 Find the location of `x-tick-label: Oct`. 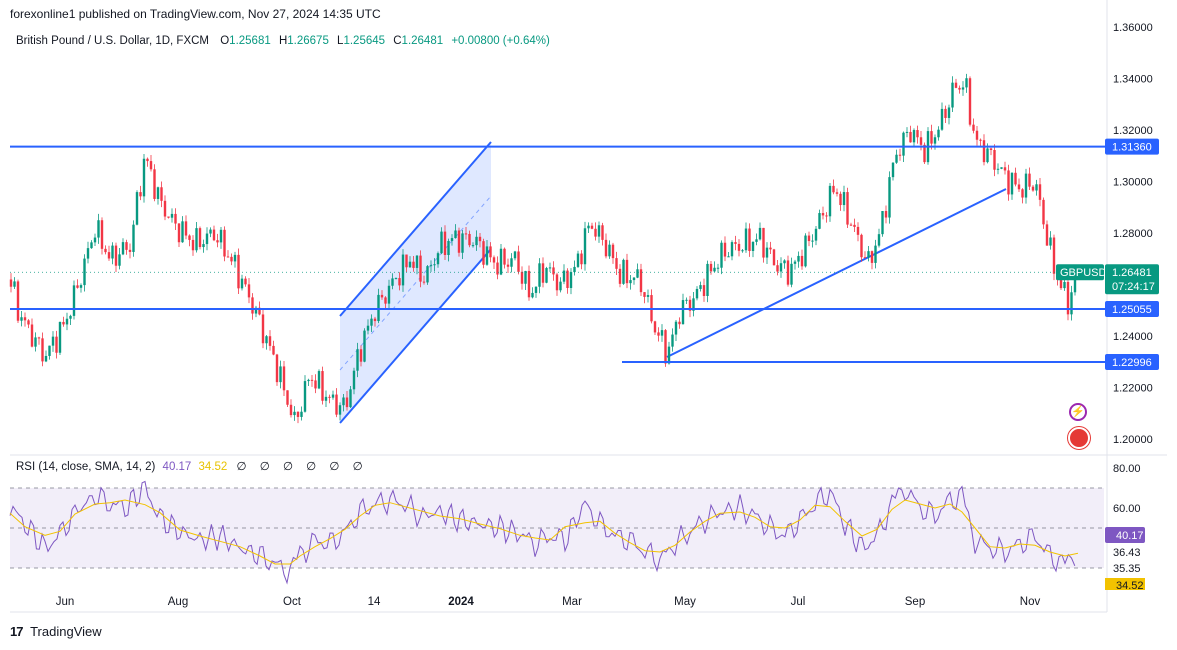

x-tick-label: Oct is located at coordinates (292, 602).